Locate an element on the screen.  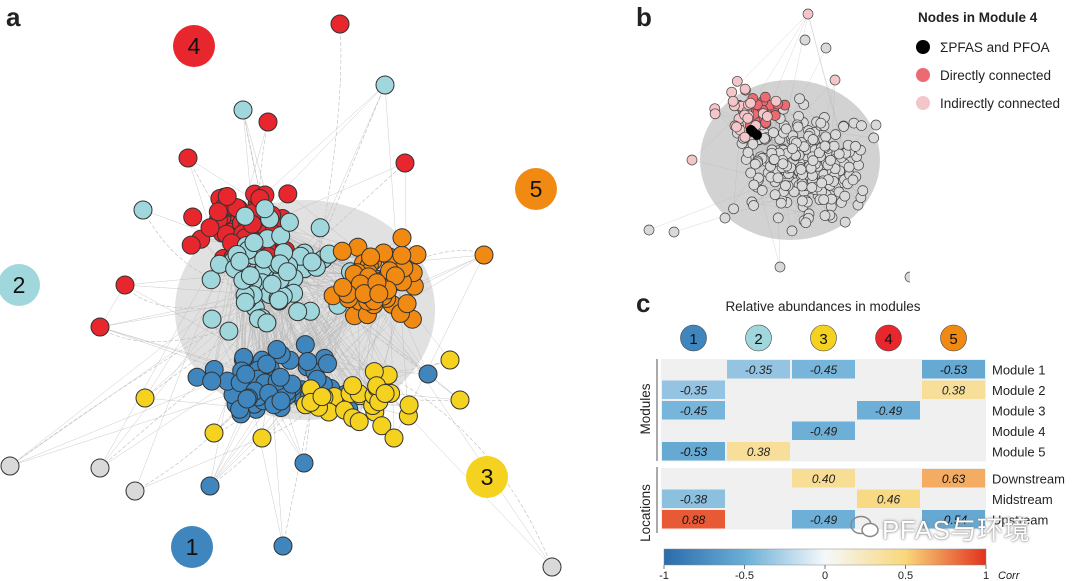
network-b-nodes is located at coordinates (776, 145).